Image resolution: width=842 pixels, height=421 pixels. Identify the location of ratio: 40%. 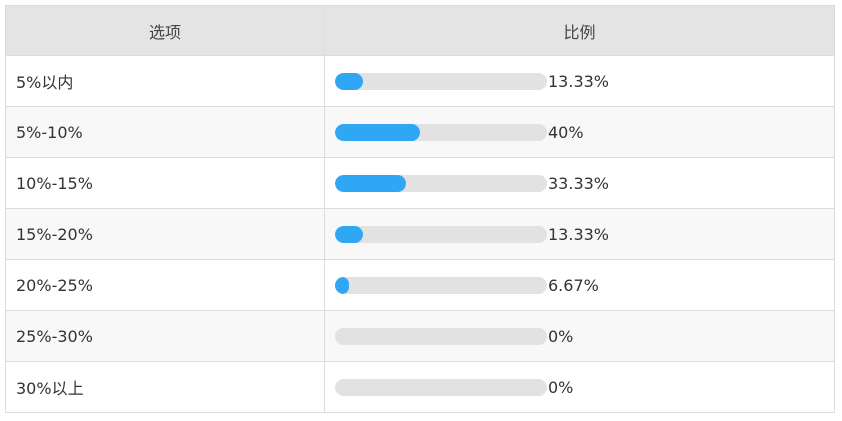
(579, 132).